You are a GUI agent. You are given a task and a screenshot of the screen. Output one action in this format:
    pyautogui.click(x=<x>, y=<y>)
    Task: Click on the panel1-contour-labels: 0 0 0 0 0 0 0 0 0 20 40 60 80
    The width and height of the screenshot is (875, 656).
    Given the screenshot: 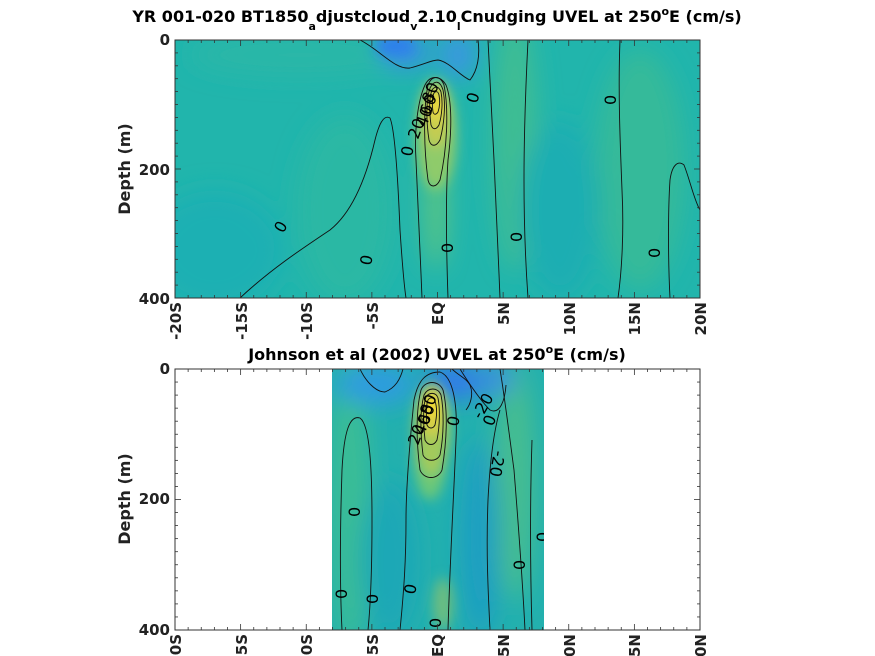 What is the action you would take?
    pyautogui.click(x=467, y=173)
    